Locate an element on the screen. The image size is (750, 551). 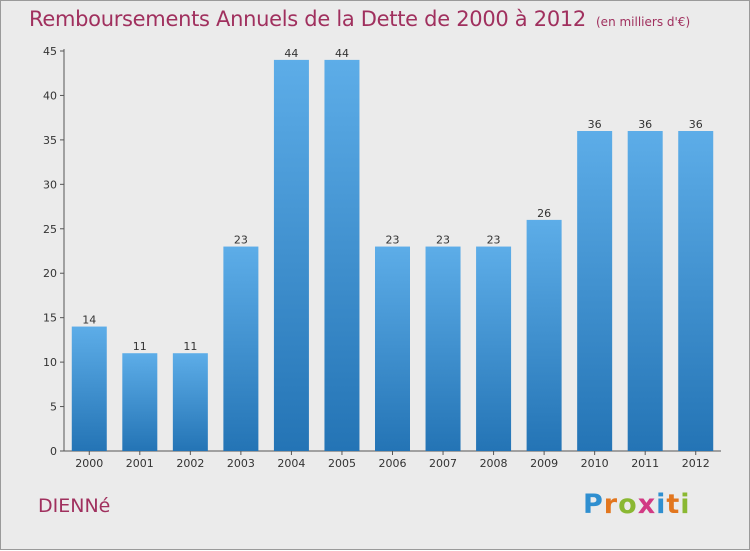
proxiti-logo: Proxiti is located at coordinates (637, 504).